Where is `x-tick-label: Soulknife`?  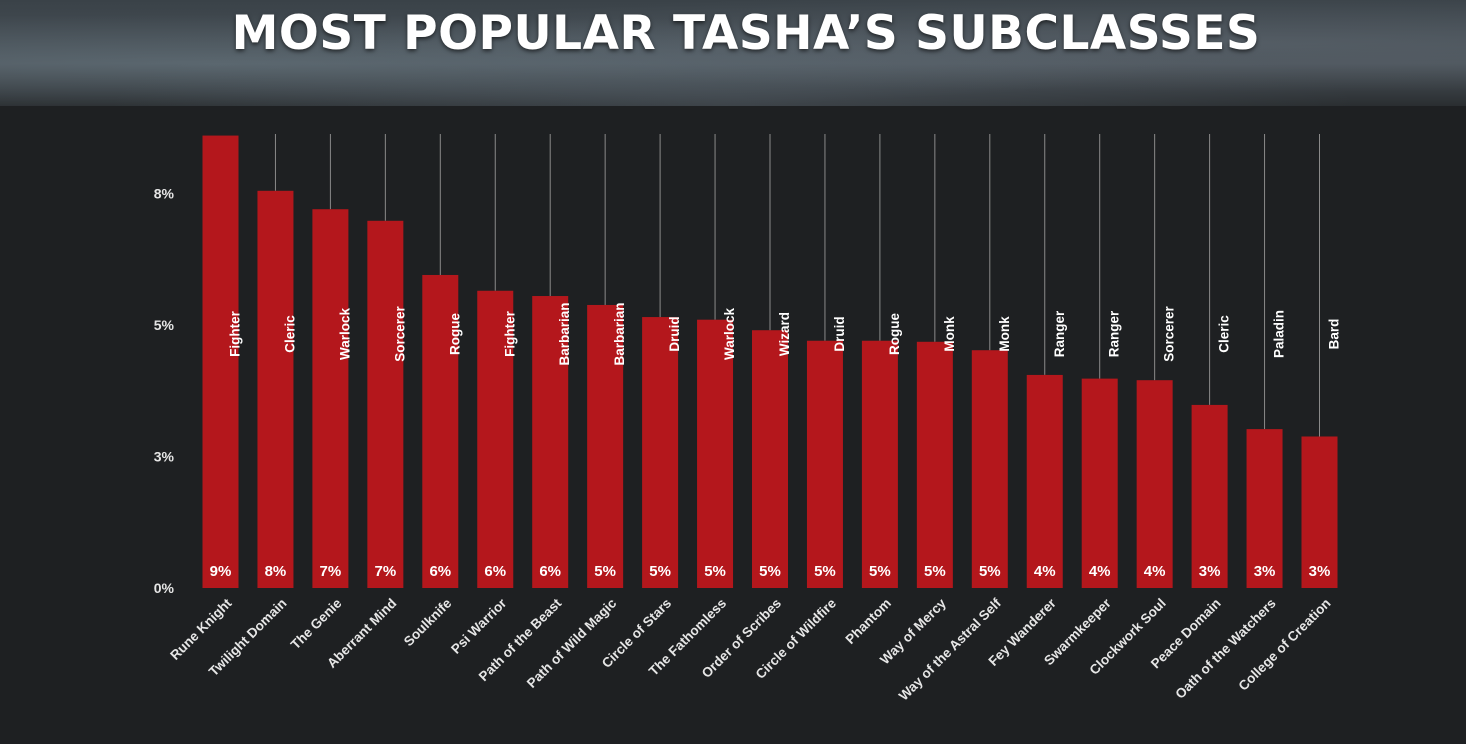
x-tick-label: Soulknife is located at coordinates (428, 622).